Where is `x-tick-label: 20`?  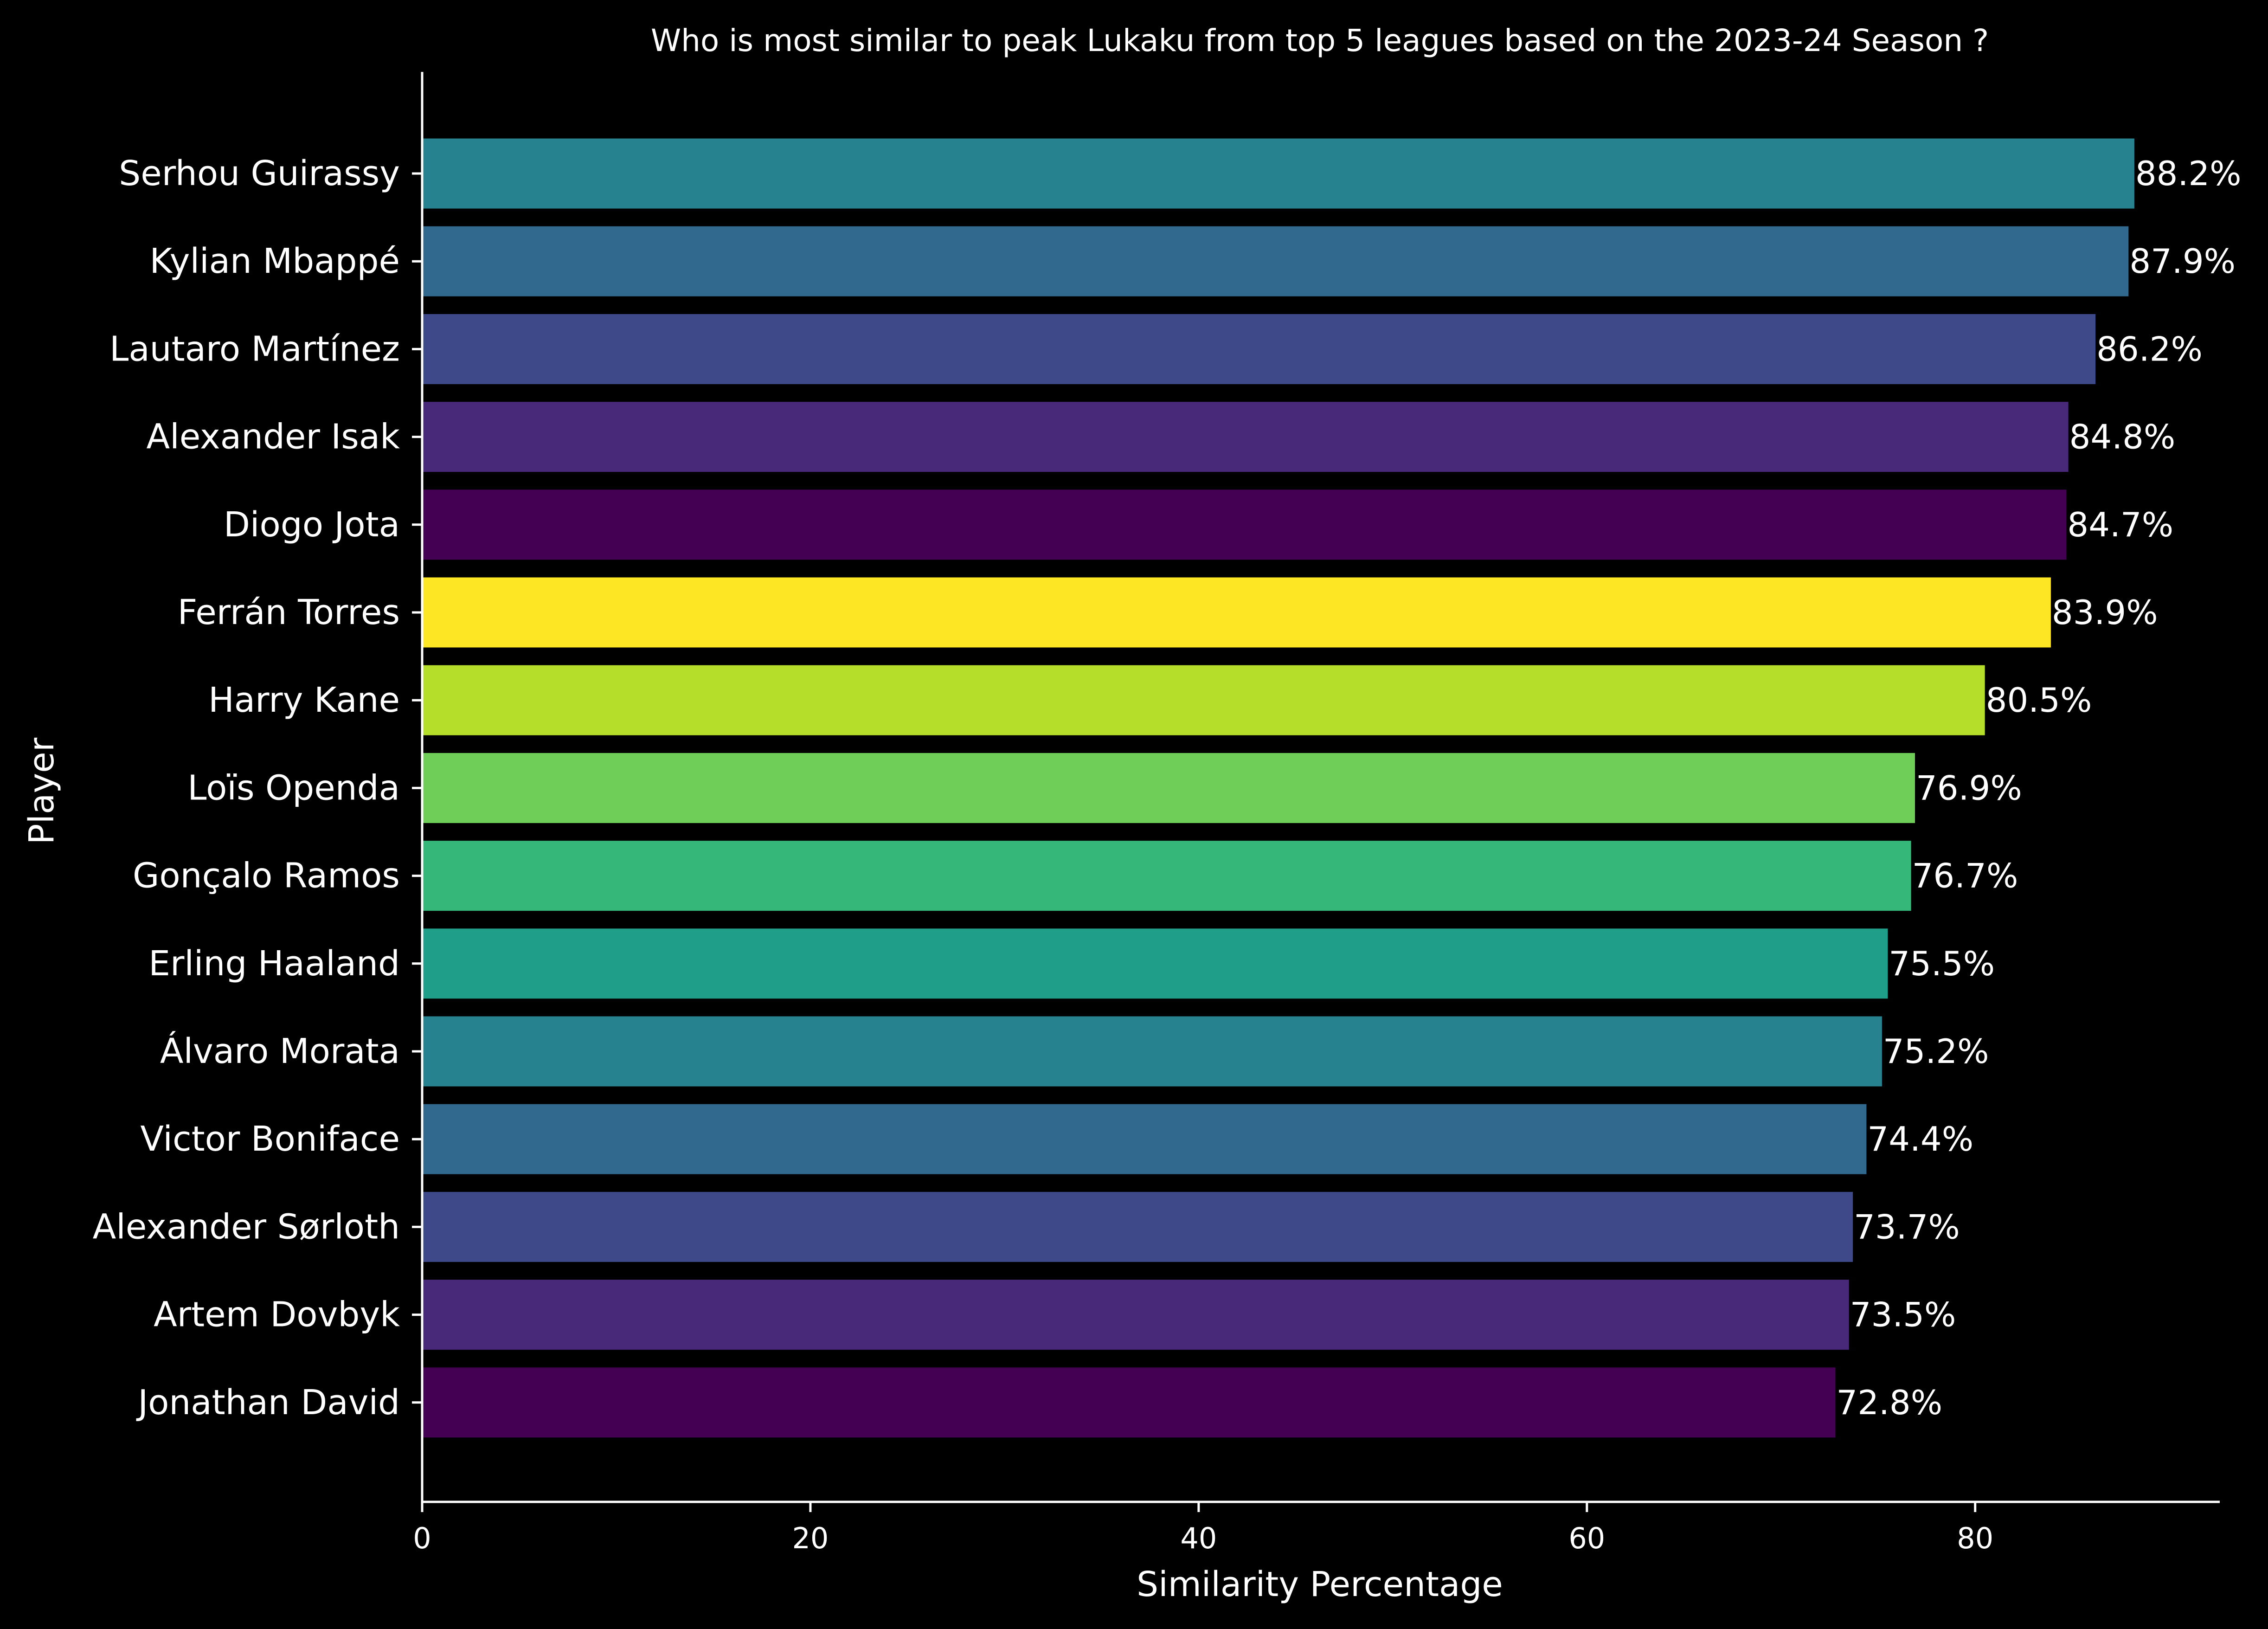 x-tick-label: 20 is located at coordinates (811, 1538).